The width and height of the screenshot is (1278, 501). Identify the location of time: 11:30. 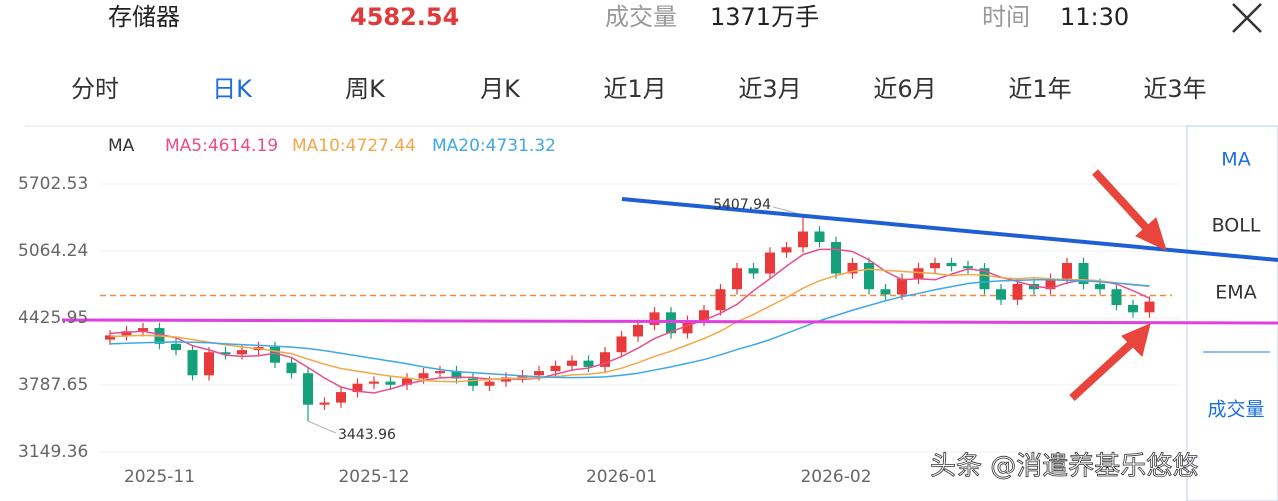
(1094, 17).